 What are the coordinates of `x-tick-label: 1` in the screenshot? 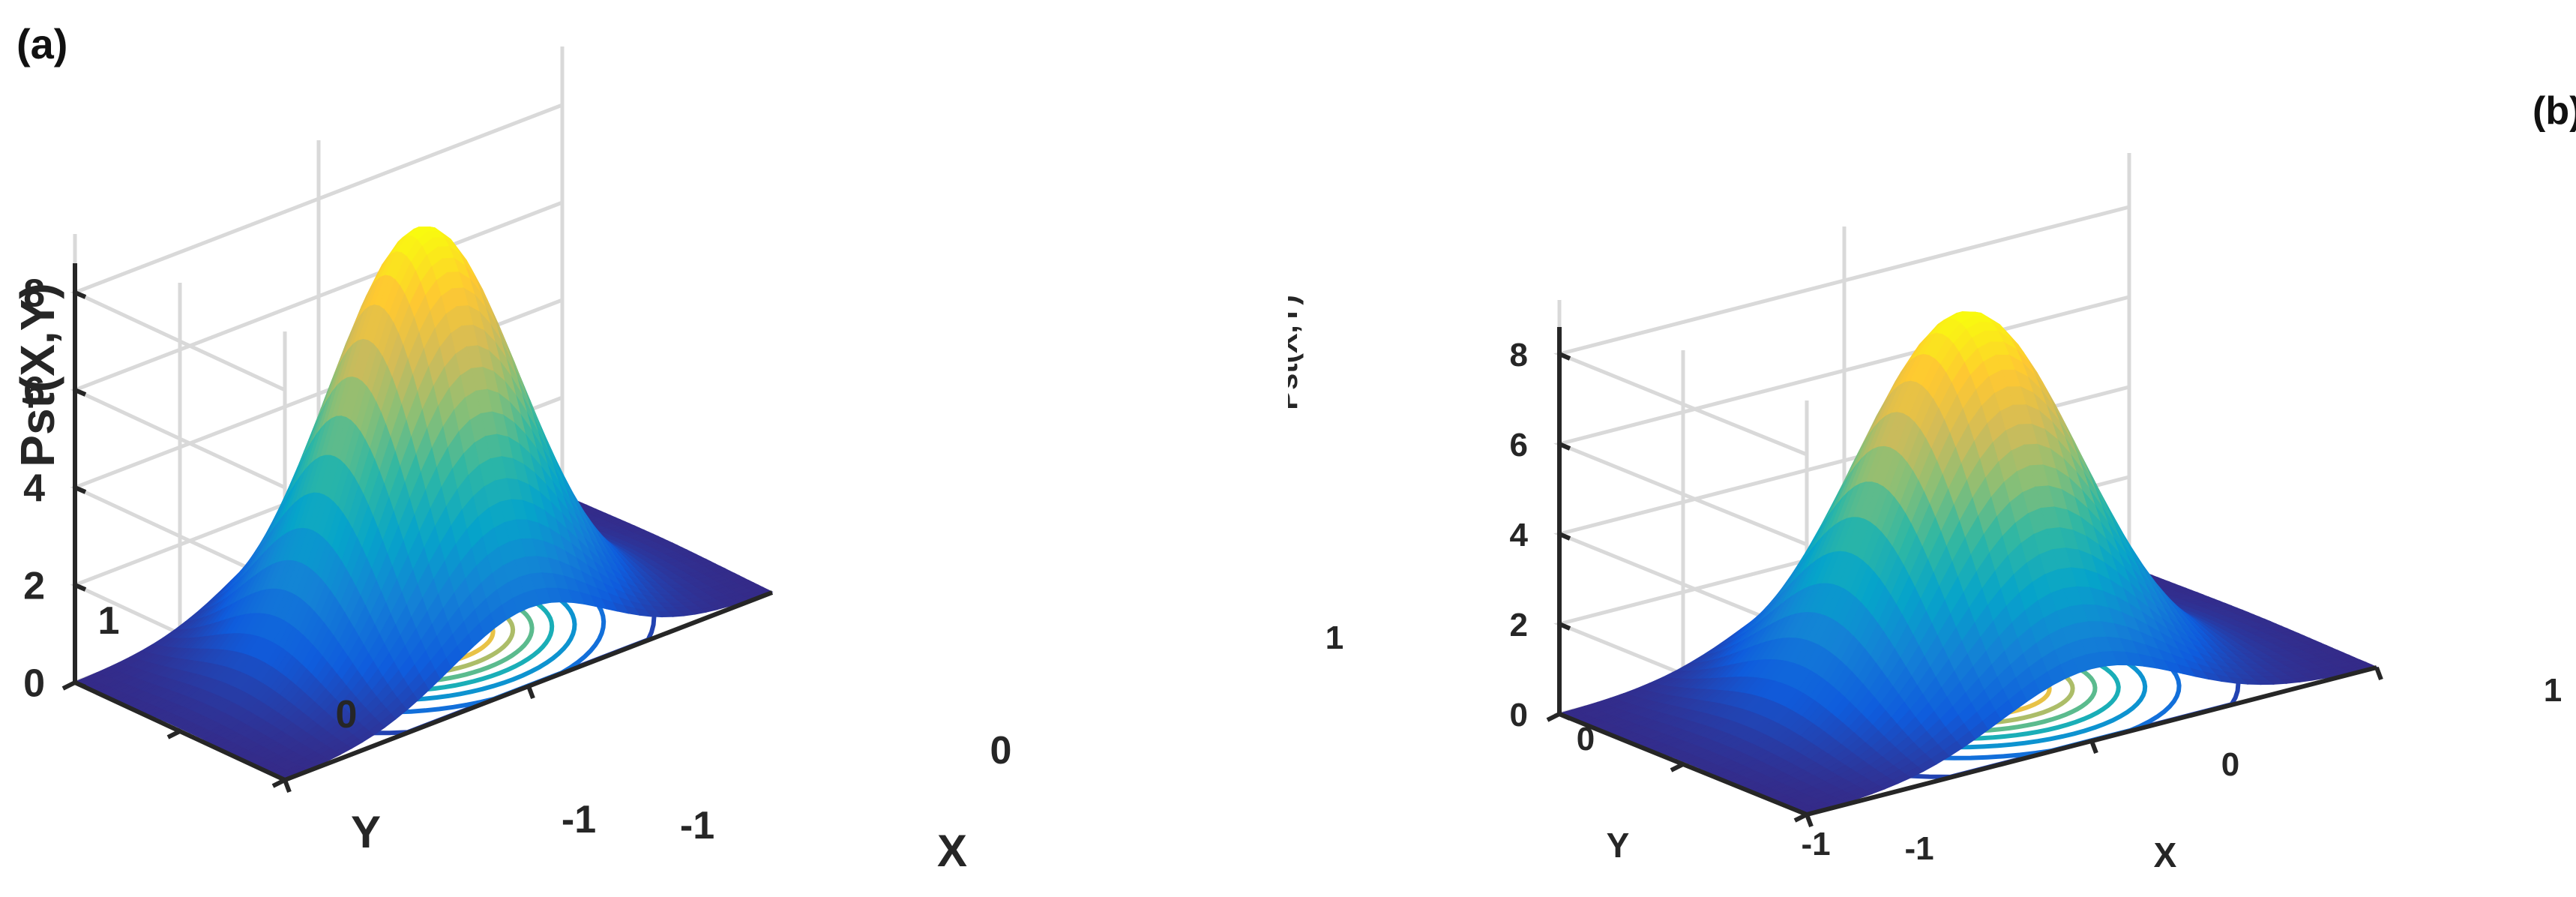 It's located at (2553, 690).